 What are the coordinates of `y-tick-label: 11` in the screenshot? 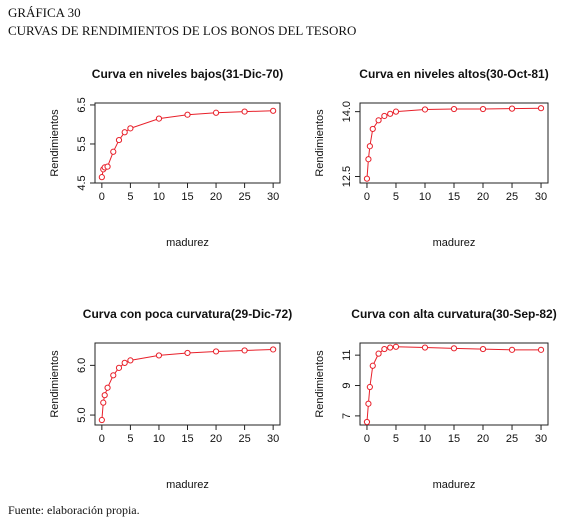 It's located at (347, 354).